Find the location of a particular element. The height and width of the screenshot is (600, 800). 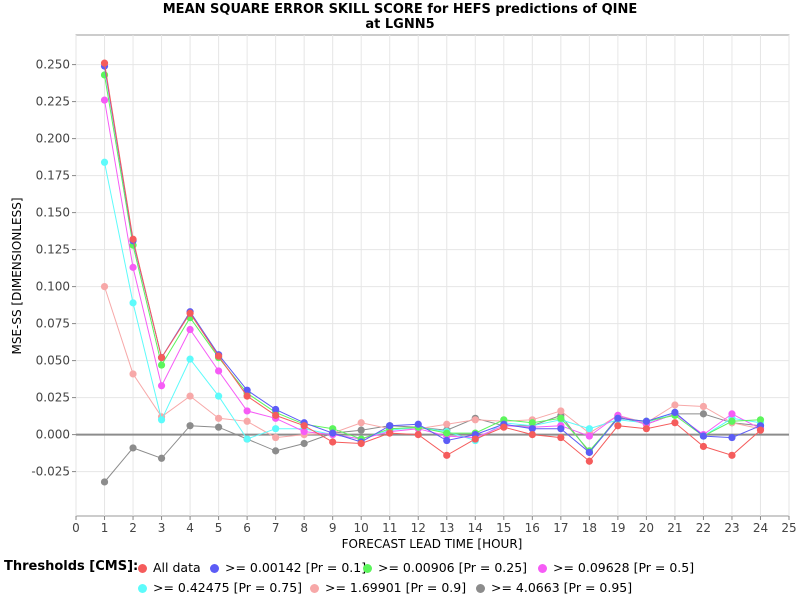

x-tick-label: 20 is located at coordinates (646, 528).